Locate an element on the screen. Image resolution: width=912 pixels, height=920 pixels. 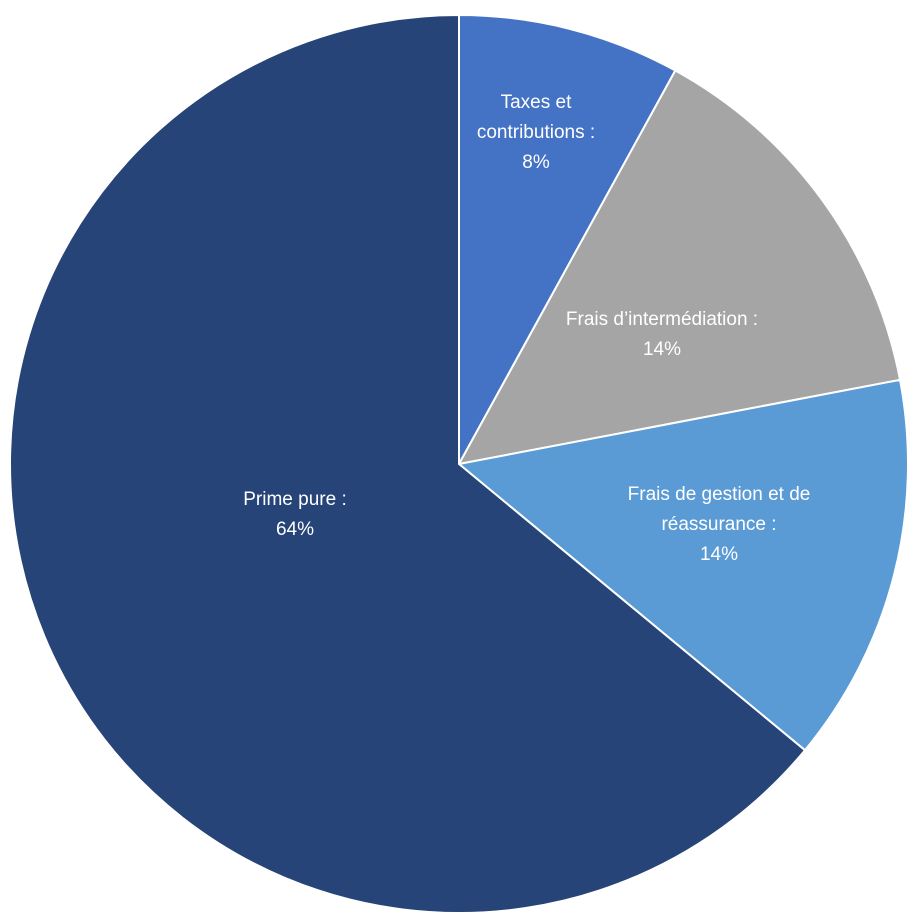
pie-slice is located at coordinates (567, 239).